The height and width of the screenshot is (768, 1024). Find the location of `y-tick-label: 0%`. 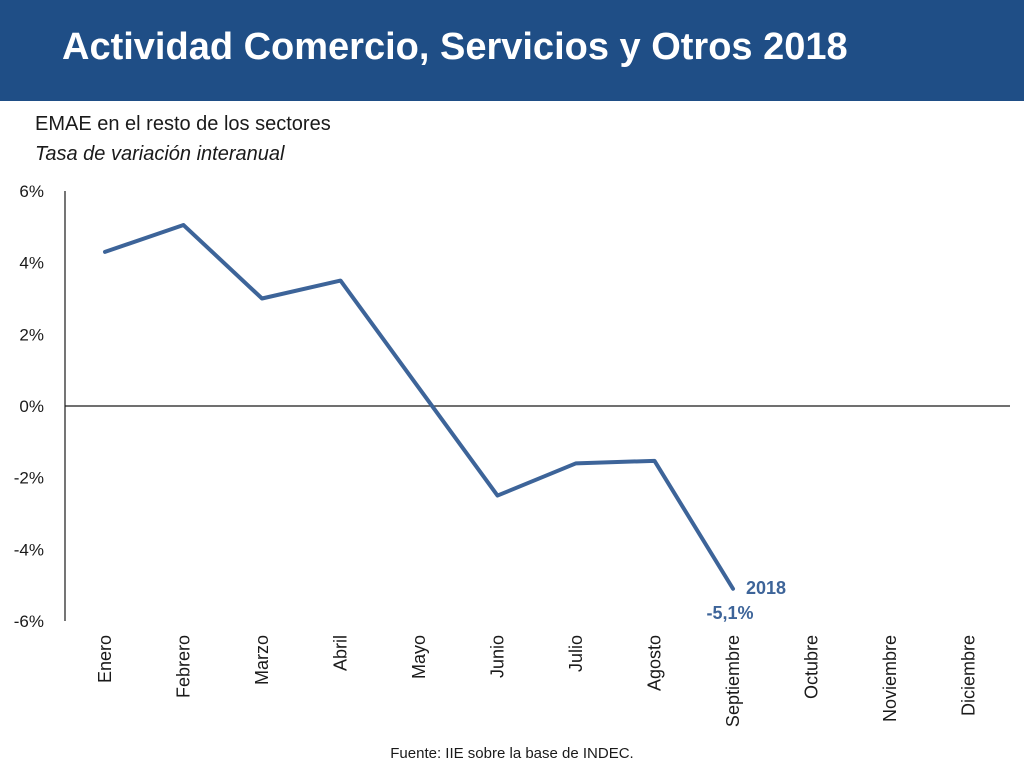

y-tick-label: 0% is located at coordinates (31, 406).